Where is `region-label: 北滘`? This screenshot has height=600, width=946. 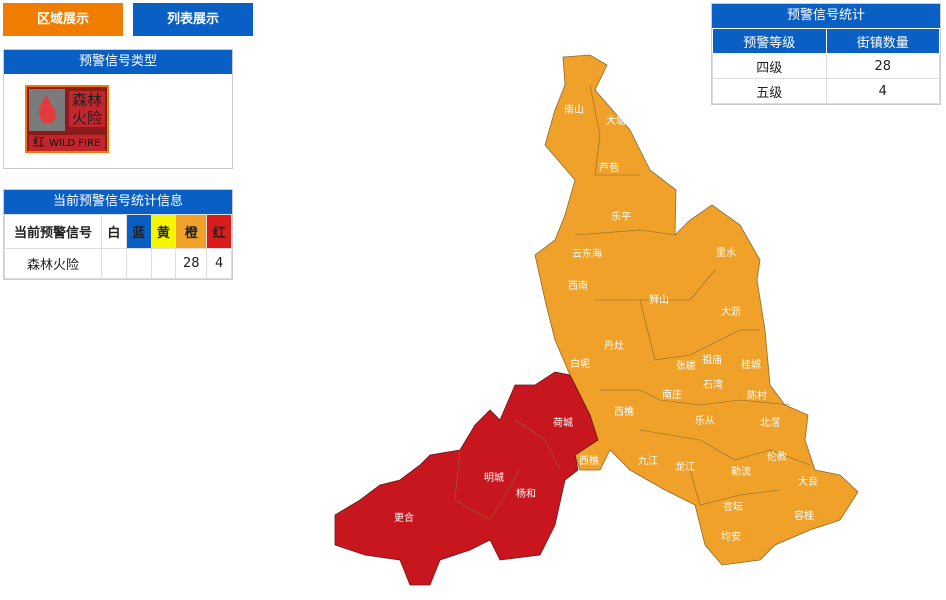 region-label: 北滘 is located at coordinates (770, 423).